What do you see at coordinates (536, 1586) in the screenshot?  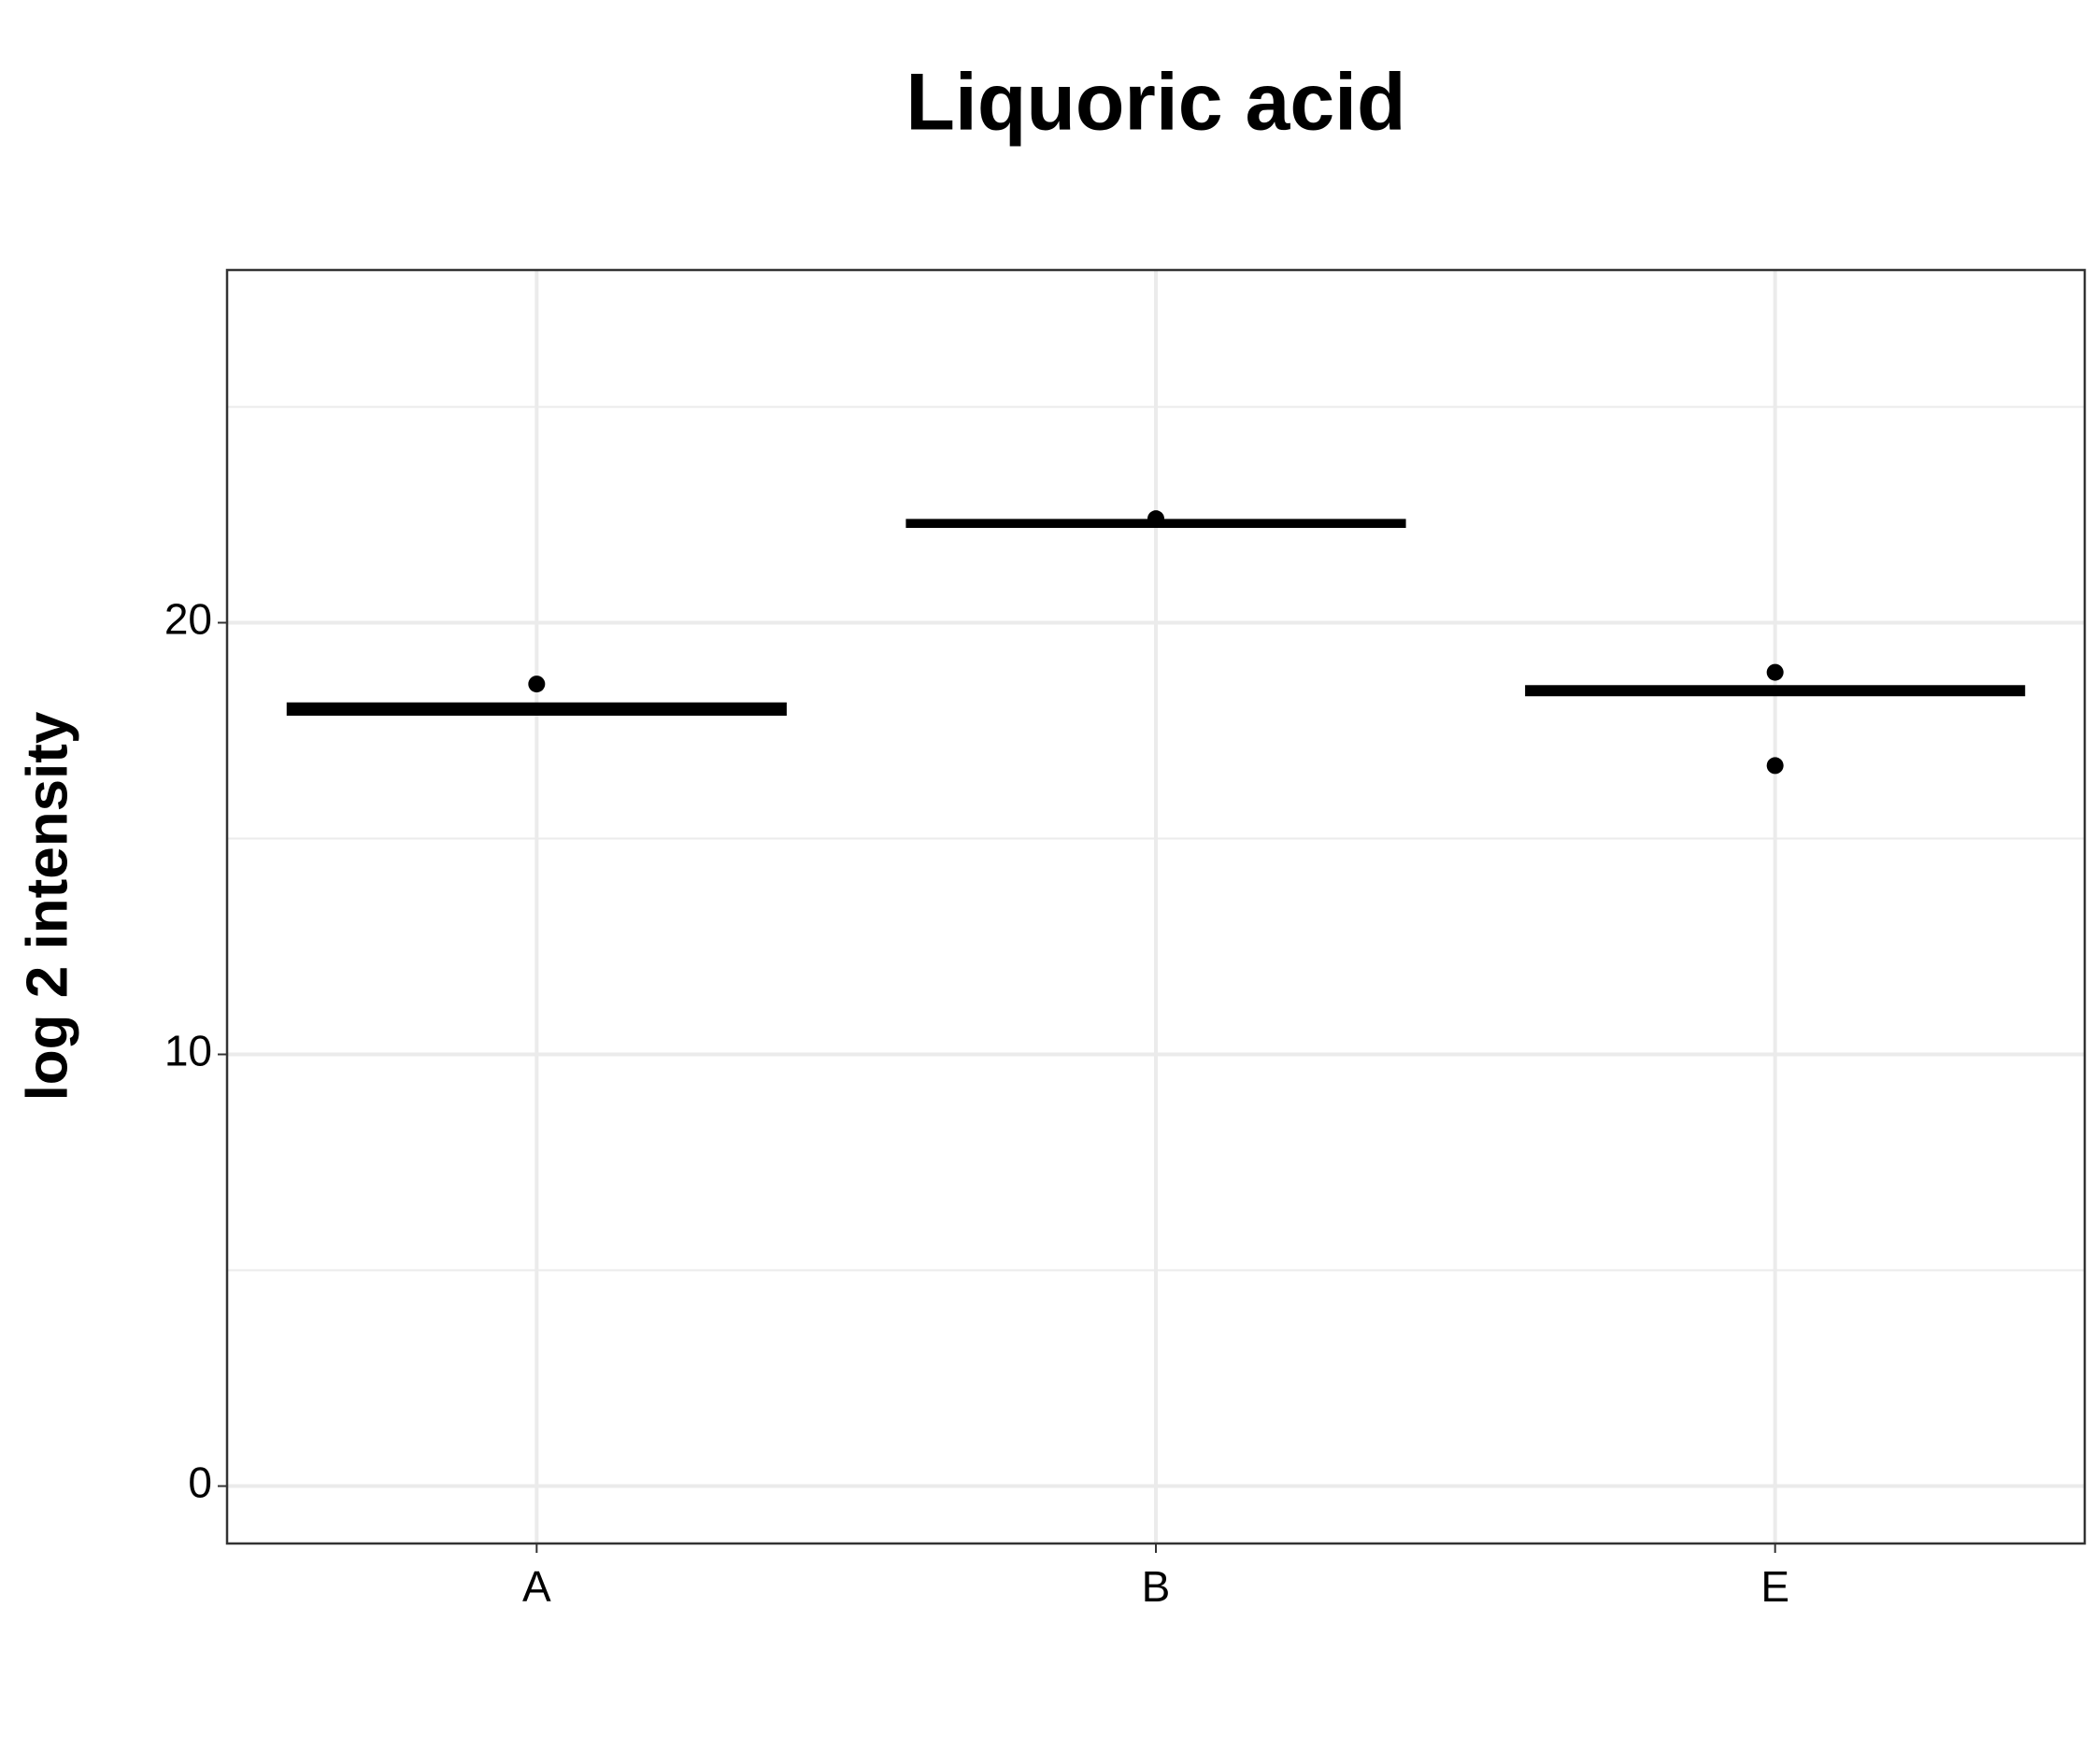 I see `x-tick-label: A` at bounding box center [536, 1586].